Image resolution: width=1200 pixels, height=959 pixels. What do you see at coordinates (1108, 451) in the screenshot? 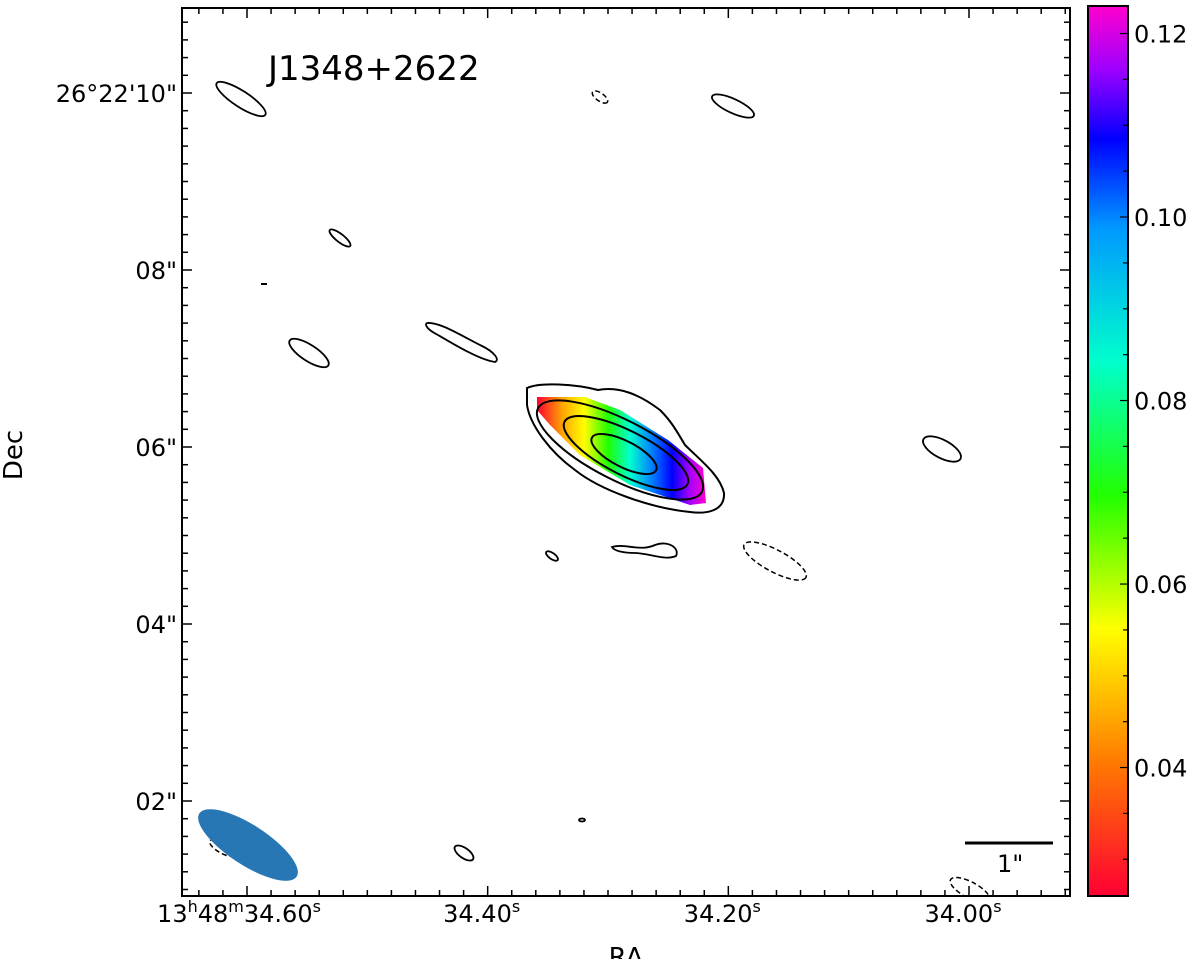
I see `colorbar` at bounding box center [1108, 451].